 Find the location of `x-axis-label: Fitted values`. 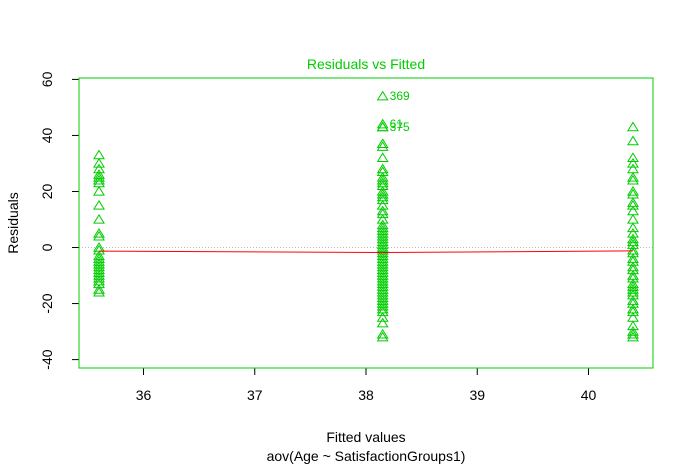

x-axis-label: Fitted values is located at coordinates (365, 437).